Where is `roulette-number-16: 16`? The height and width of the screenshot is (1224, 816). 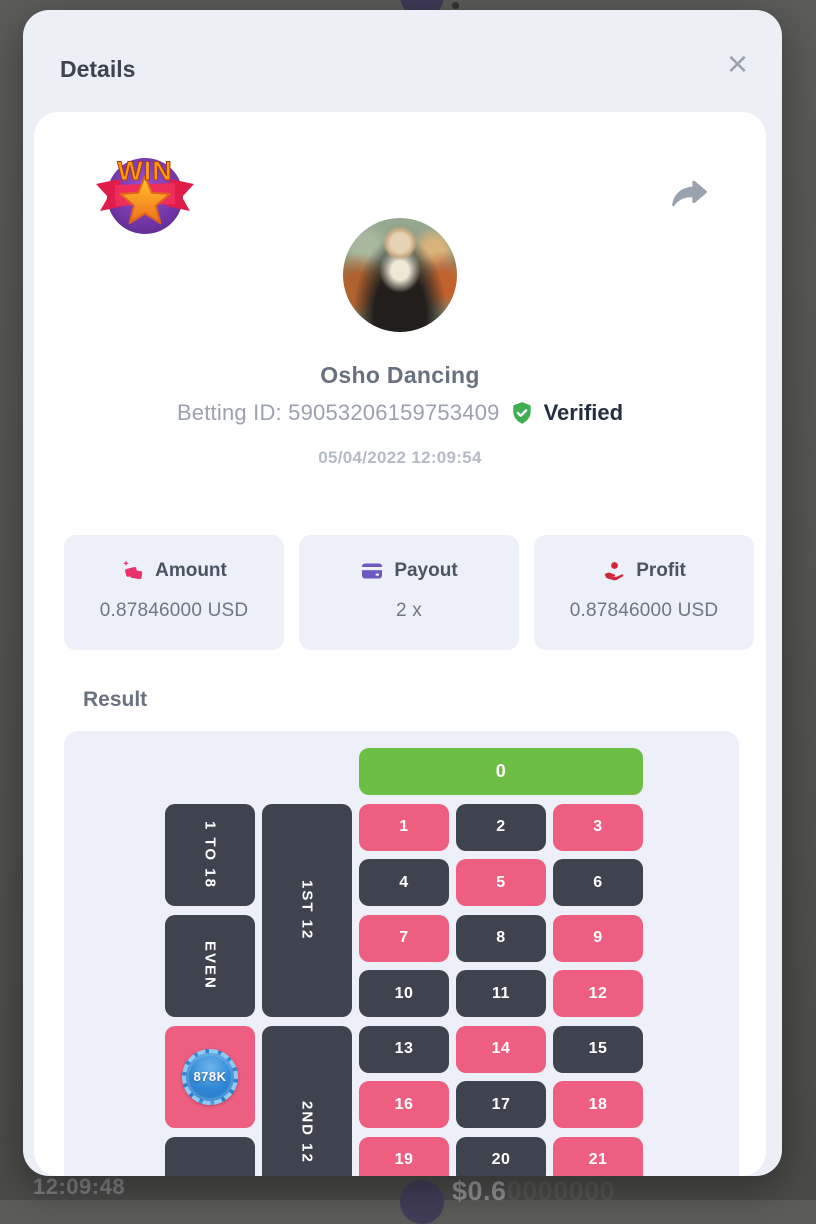 roulette-number-16: 16 is located at coordinates (404, 1104).